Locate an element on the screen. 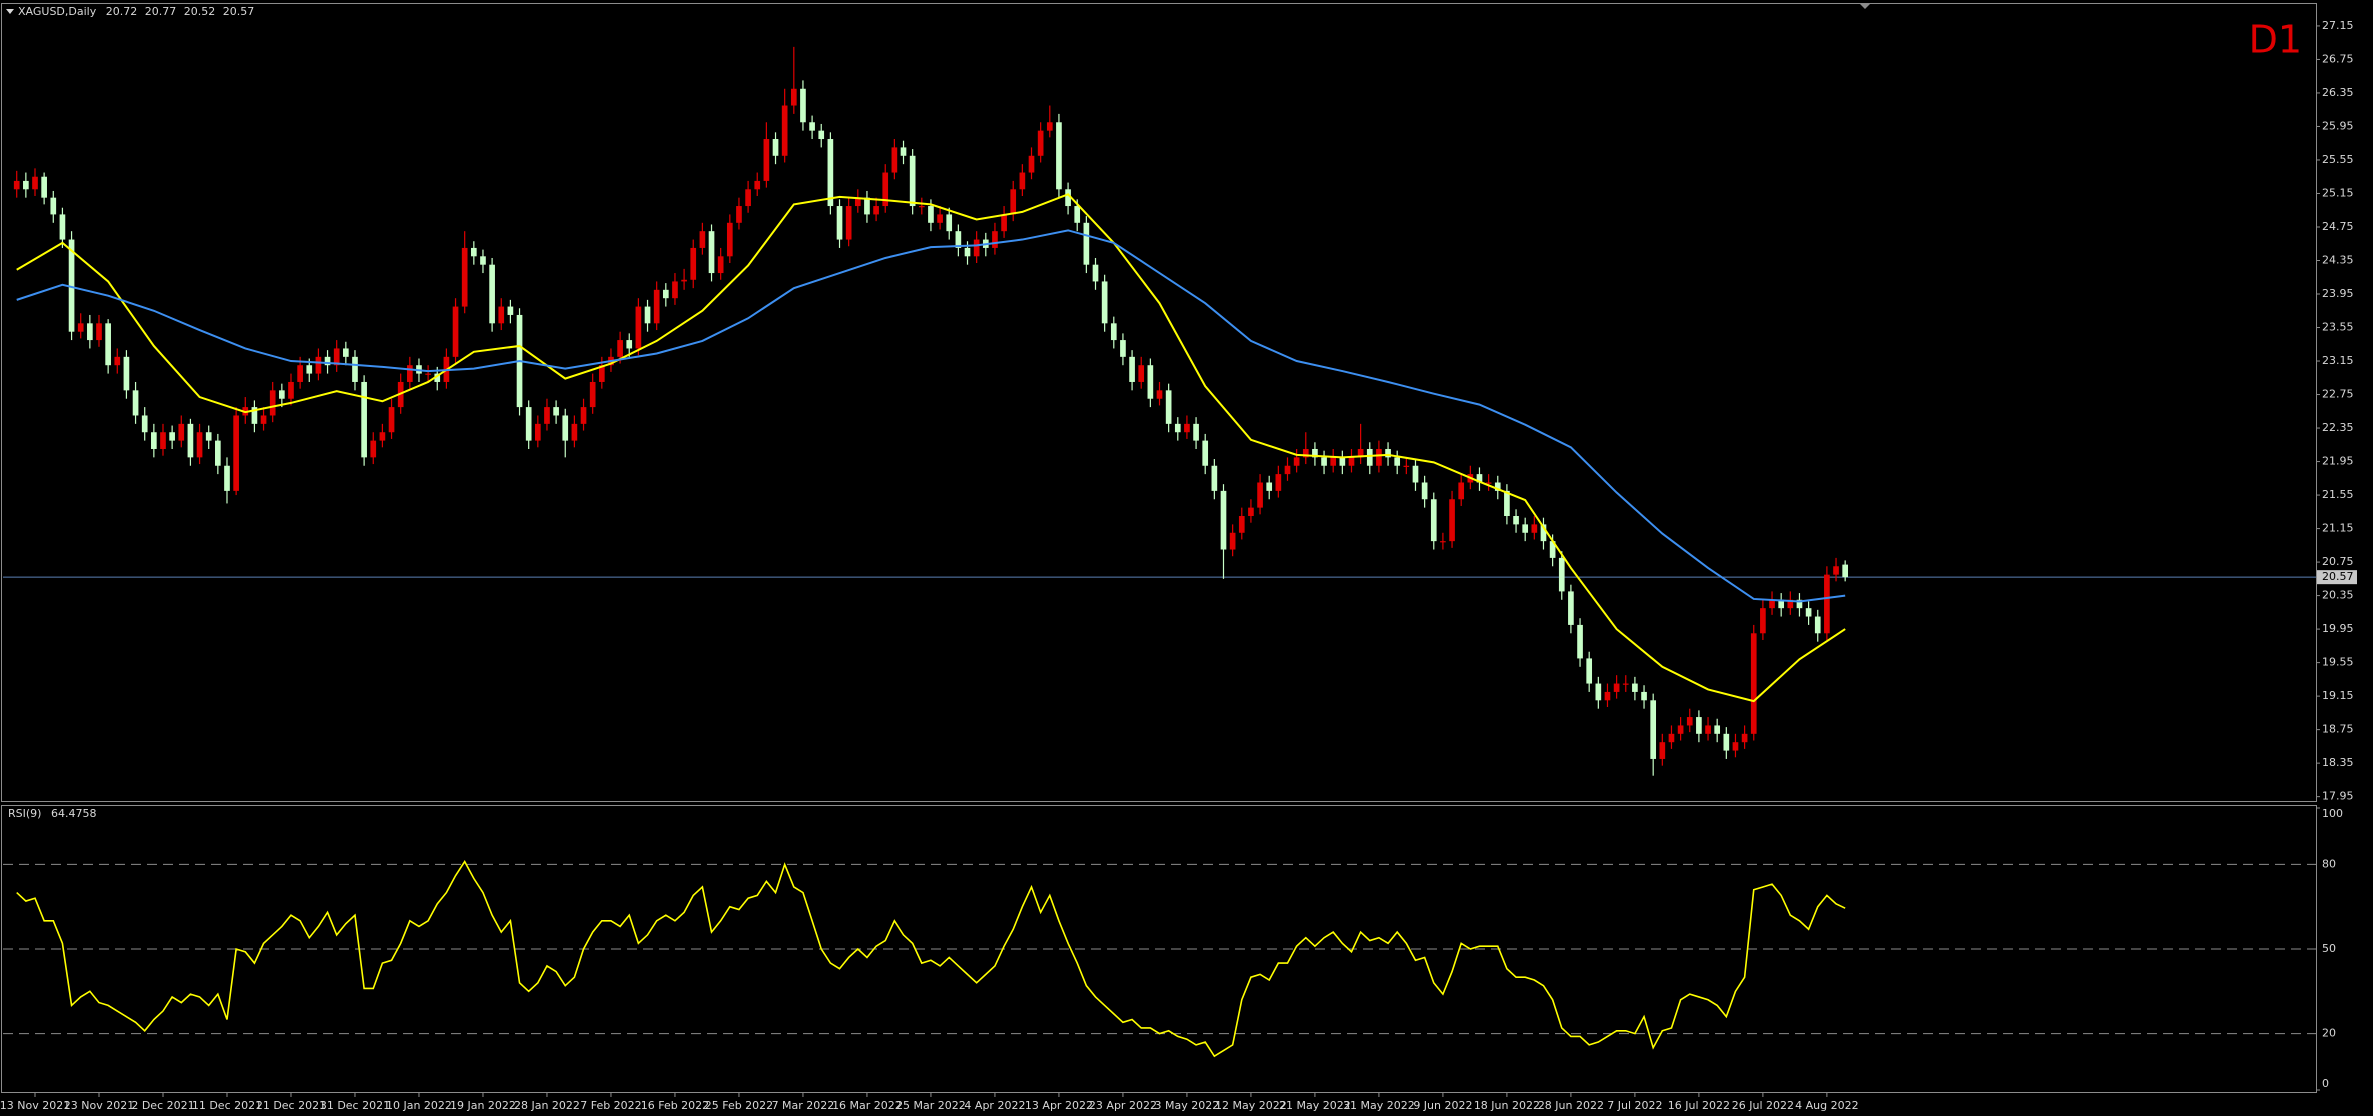  y-tick-label: 25.95 is located at coordinates (2338, 125).